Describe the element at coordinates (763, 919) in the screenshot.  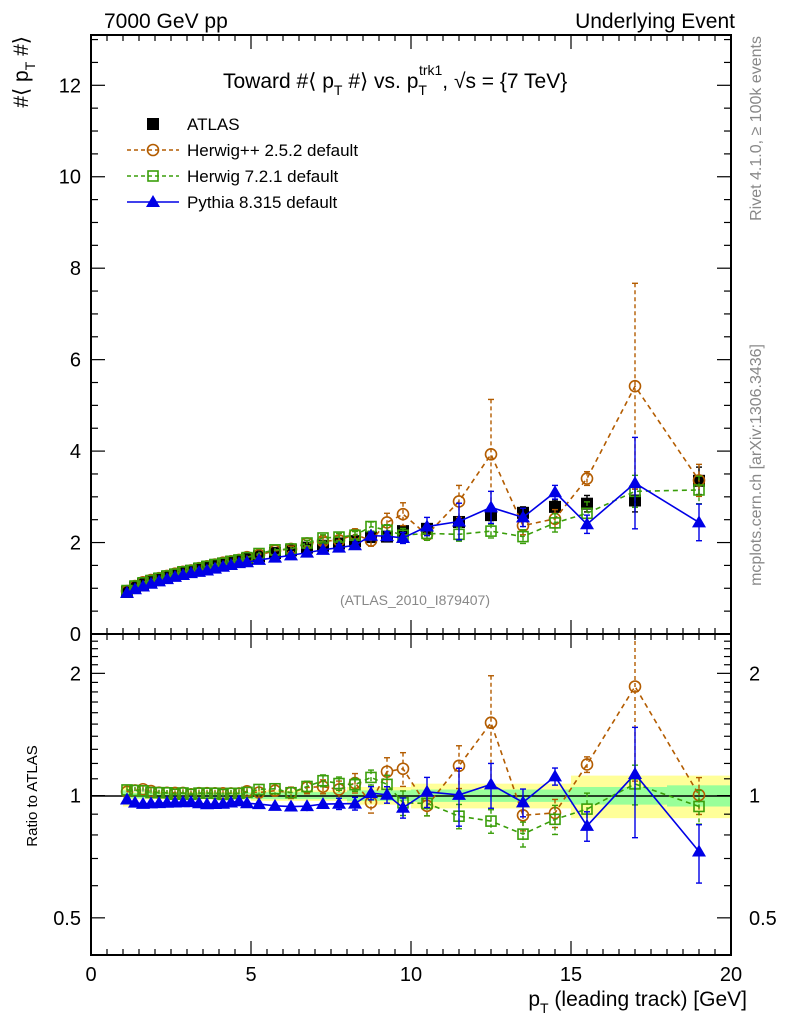
I see `ratio-y-tick-label-right: 0.5` at that location.